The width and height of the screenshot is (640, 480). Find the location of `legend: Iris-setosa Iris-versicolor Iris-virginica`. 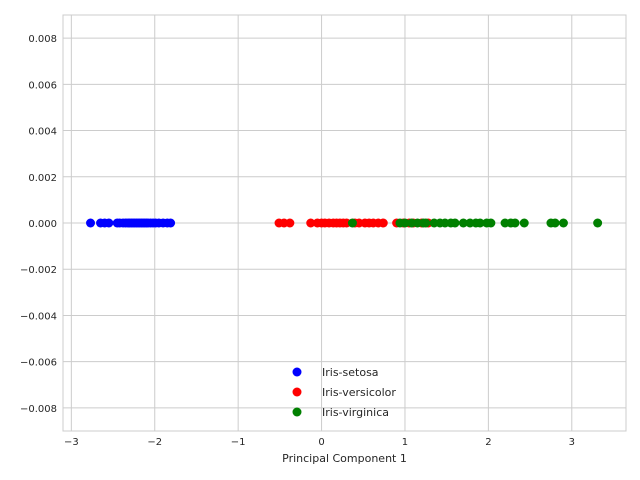

legend: Iris-setosa Iris-versicolor Iris-virginica is located at coordinates (344, 392).